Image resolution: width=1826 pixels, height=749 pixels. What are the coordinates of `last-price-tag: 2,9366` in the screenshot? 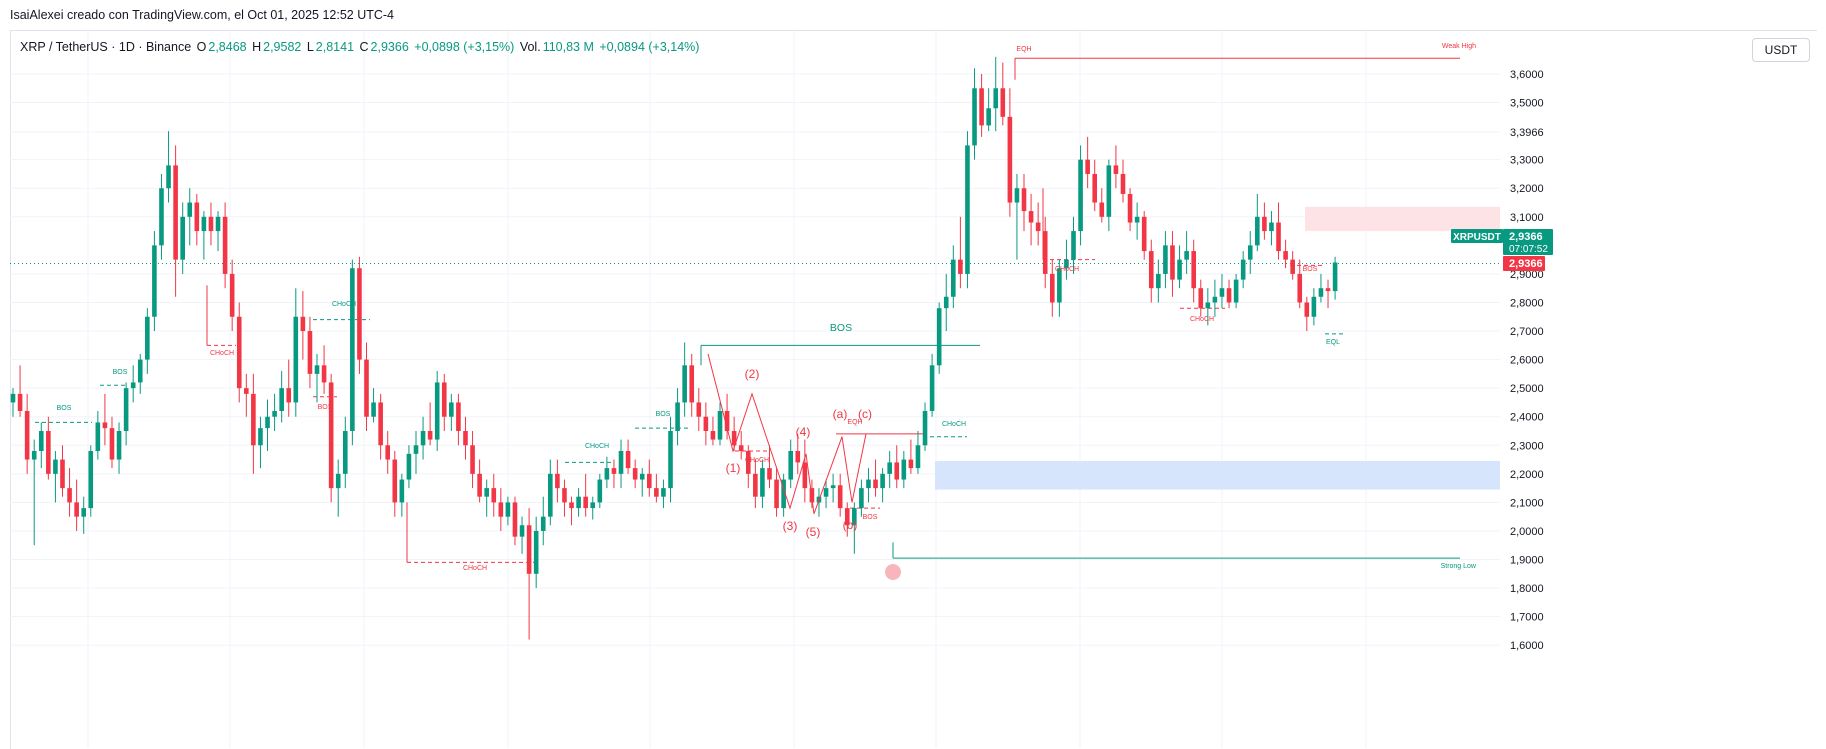 It's located at (1526, 237).